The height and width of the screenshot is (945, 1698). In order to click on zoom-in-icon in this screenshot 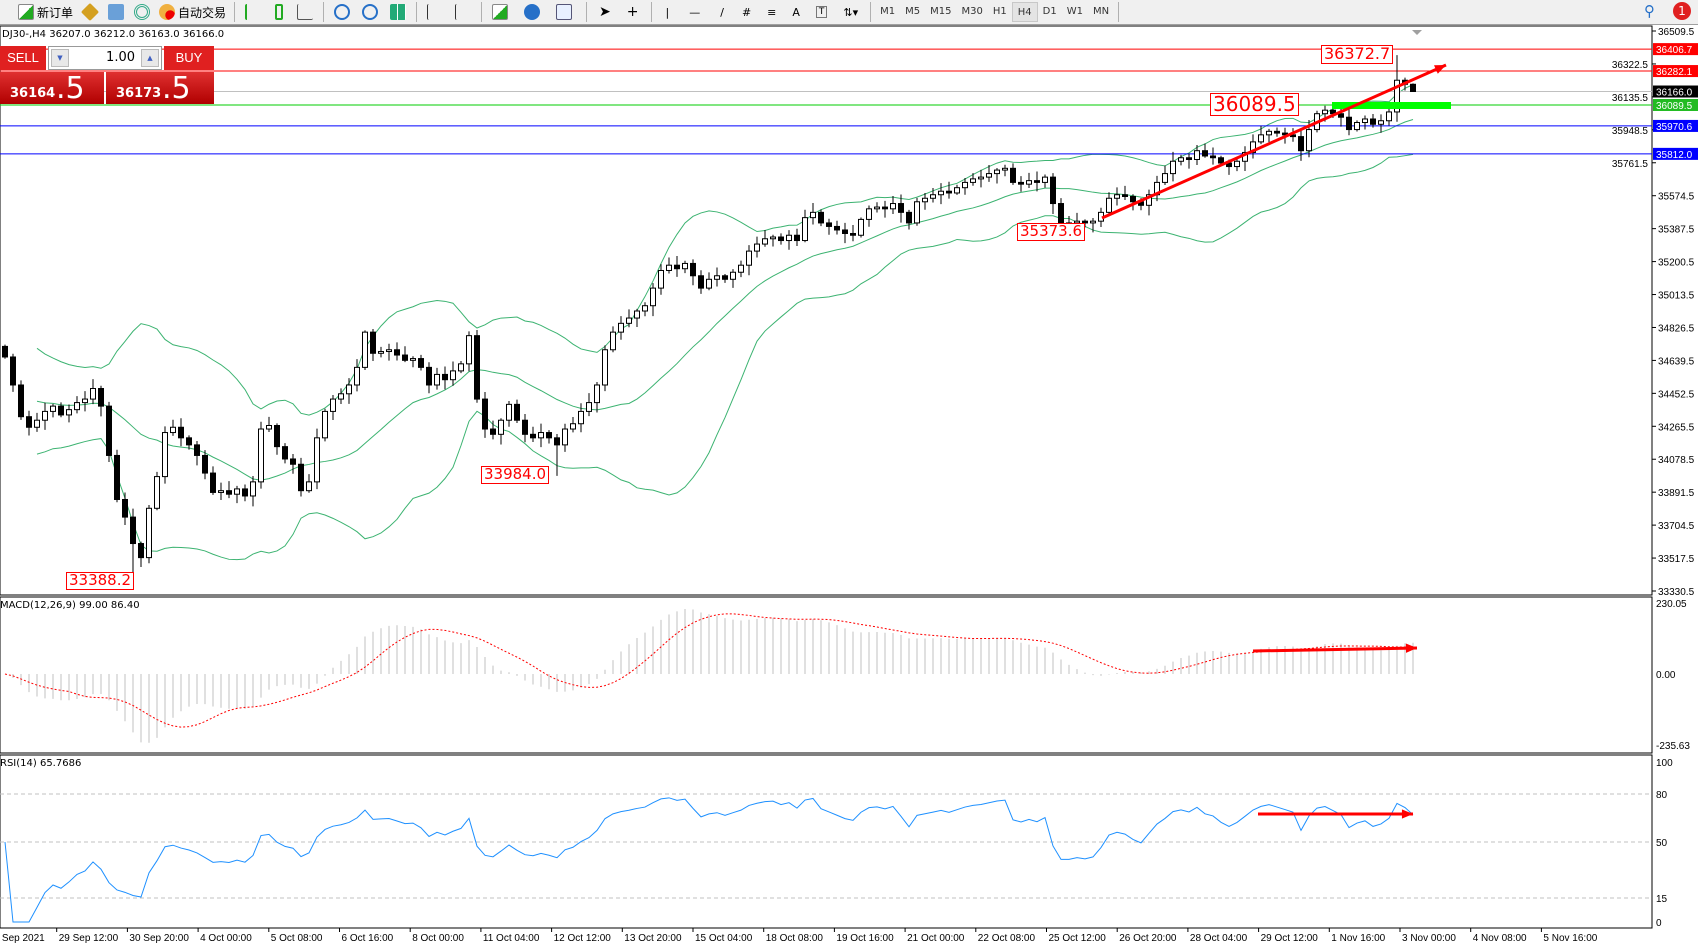, I will do `click(342, 12)`.